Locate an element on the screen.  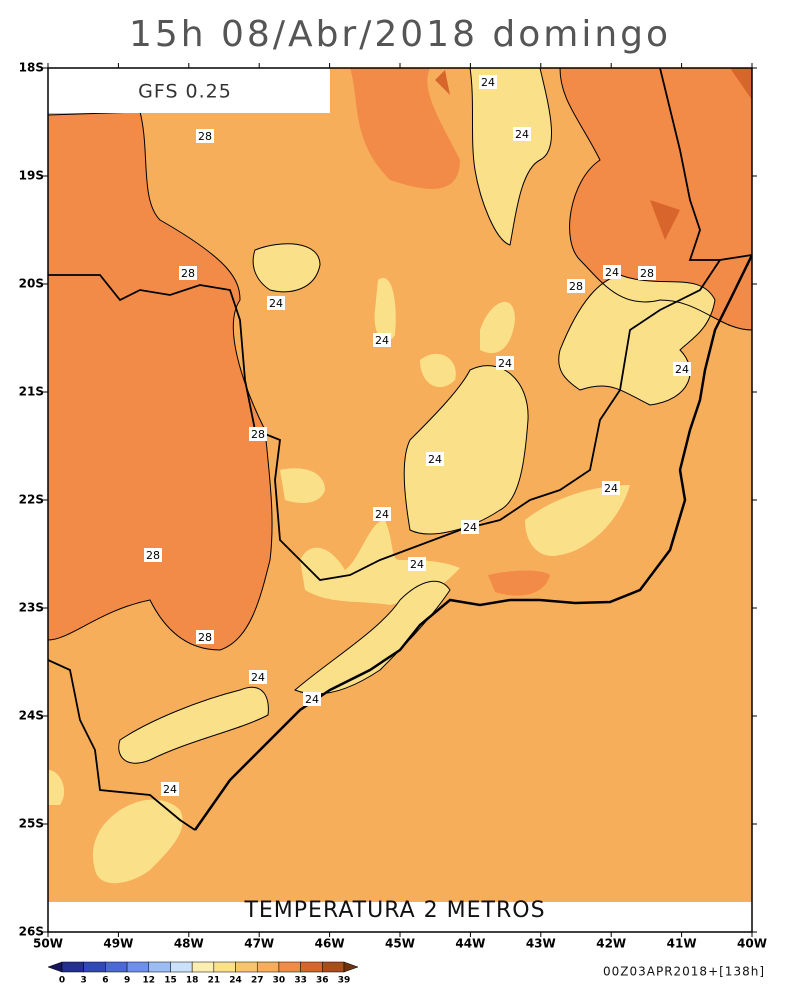
lon-label: 47W is located at coordinates (259, 944).